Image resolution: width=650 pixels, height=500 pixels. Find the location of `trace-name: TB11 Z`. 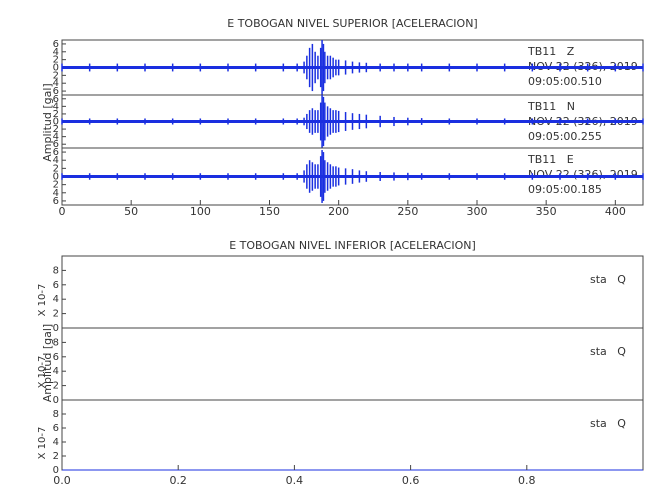

trace-name: TB11 Z is located at coordinates (551, 51).